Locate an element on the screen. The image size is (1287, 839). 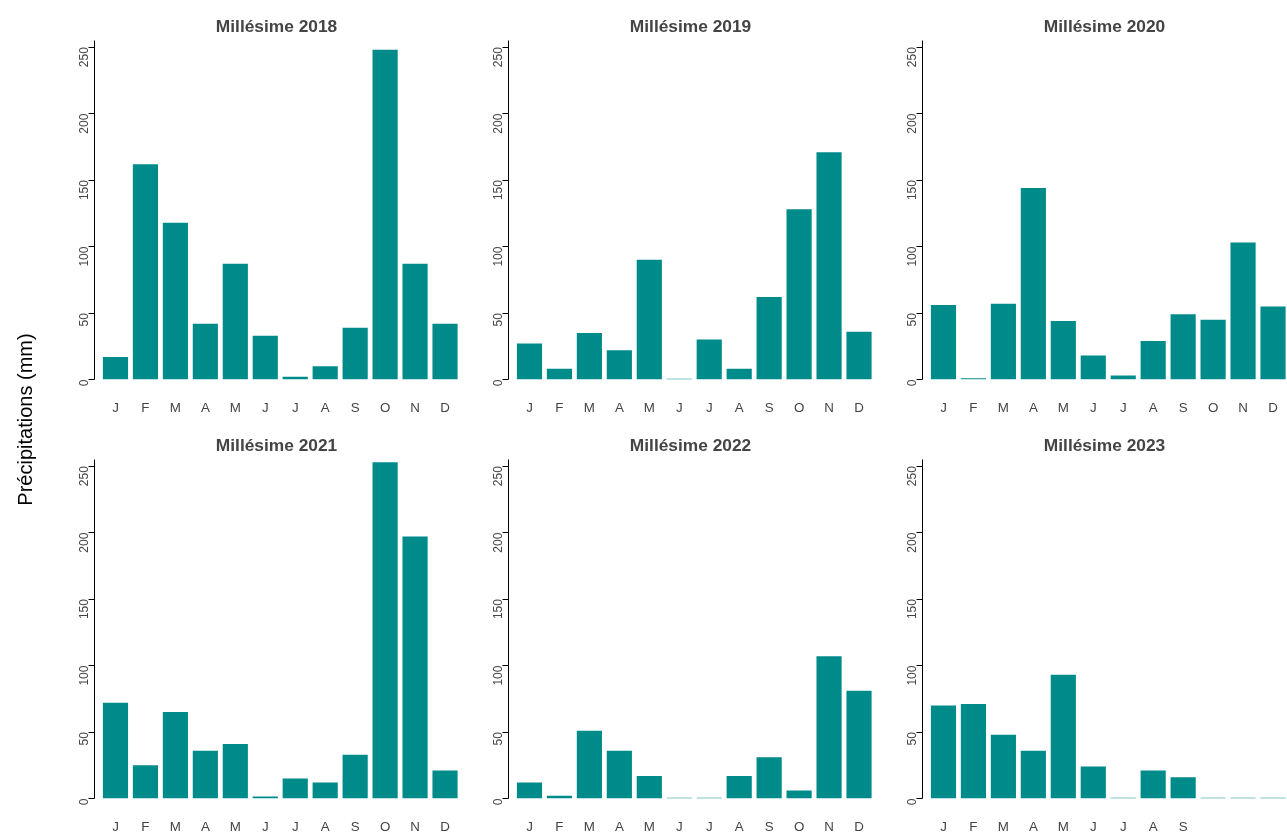
chart-title: Millésime 2023 is located at coordinates (1104, 444).